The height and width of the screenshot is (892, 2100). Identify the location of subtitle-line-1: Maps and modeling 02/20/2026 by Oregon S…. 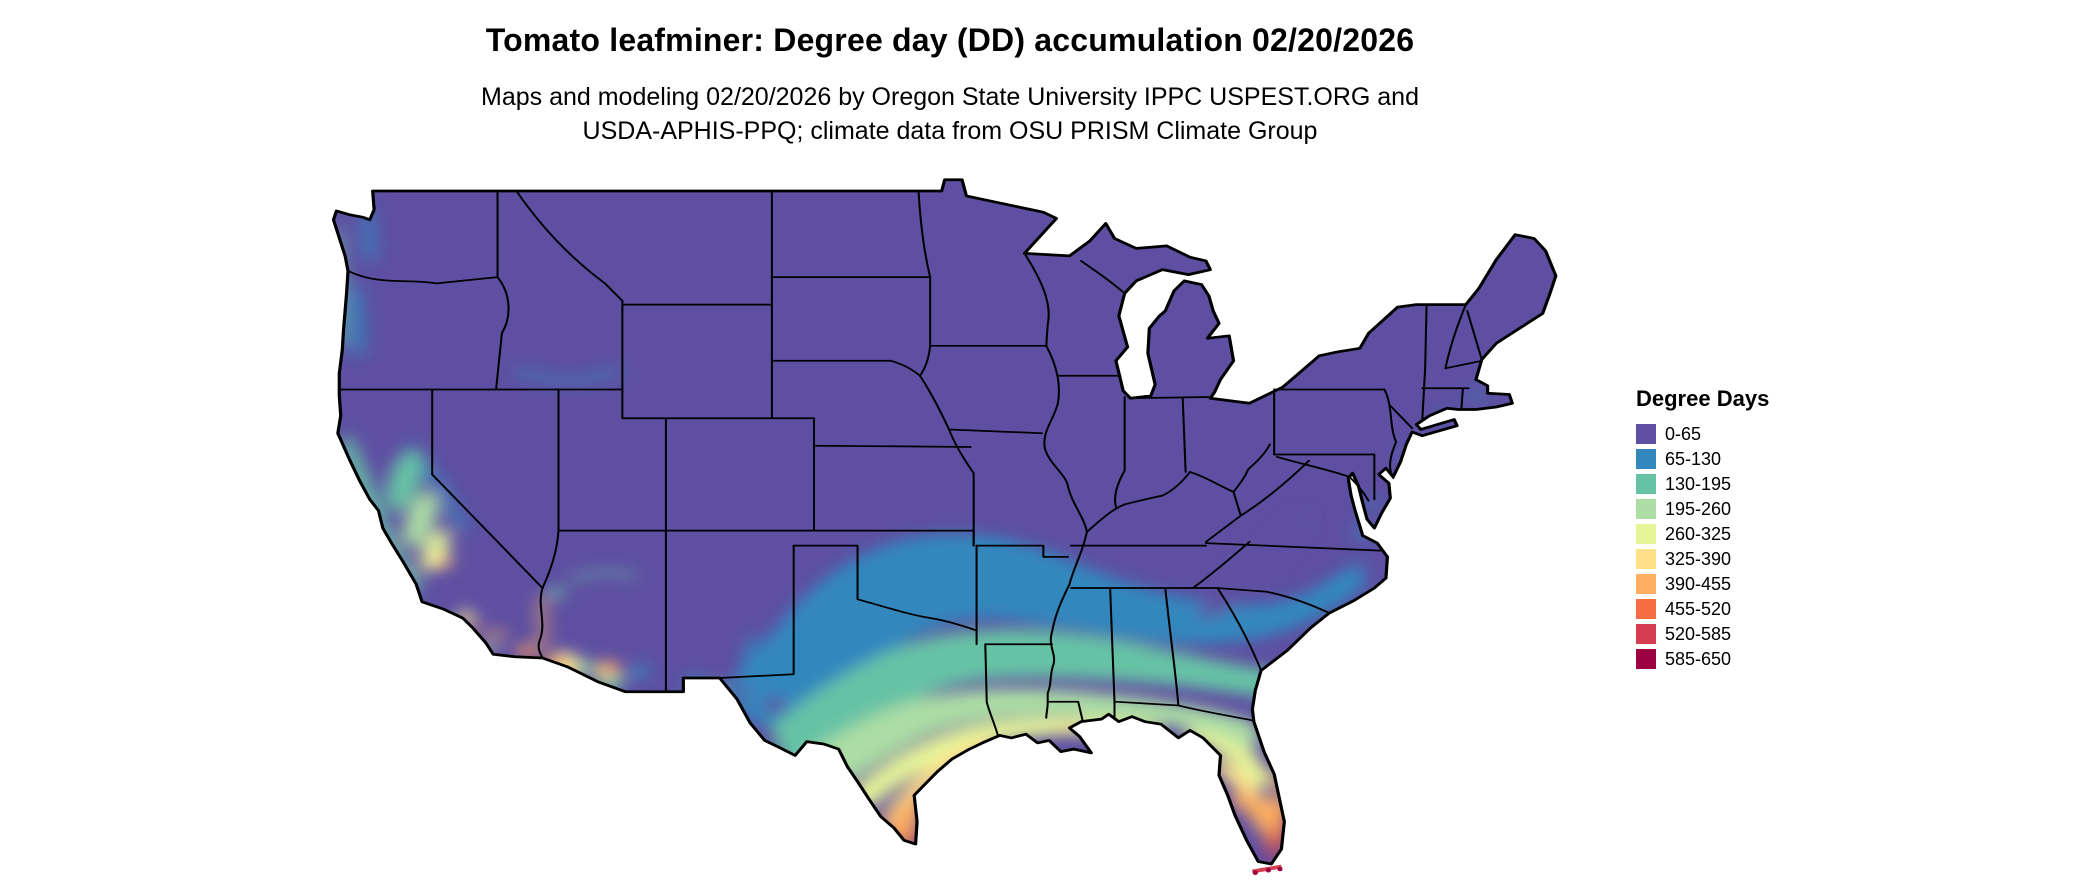
(950, 97).